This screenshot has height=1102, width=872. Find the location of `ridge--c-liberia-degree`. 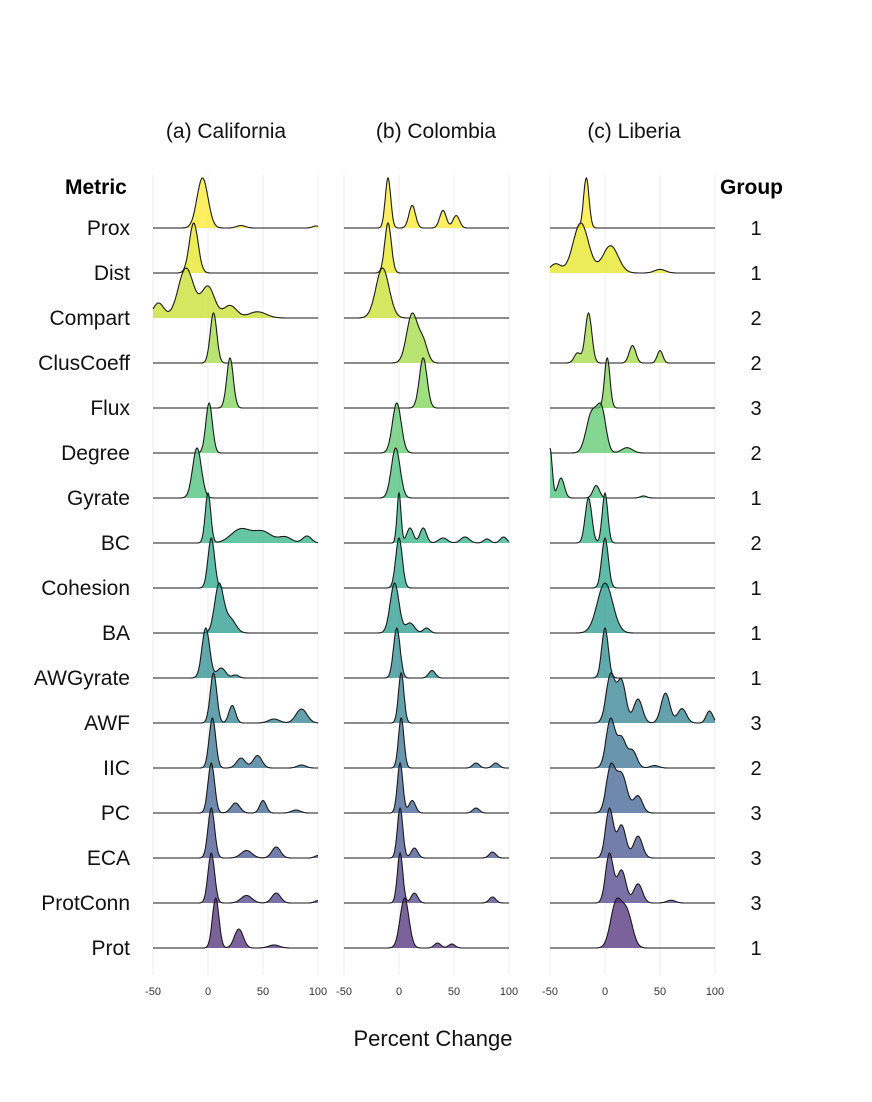

ridge--c-liberia-degree is located at coordinates (632, 428).